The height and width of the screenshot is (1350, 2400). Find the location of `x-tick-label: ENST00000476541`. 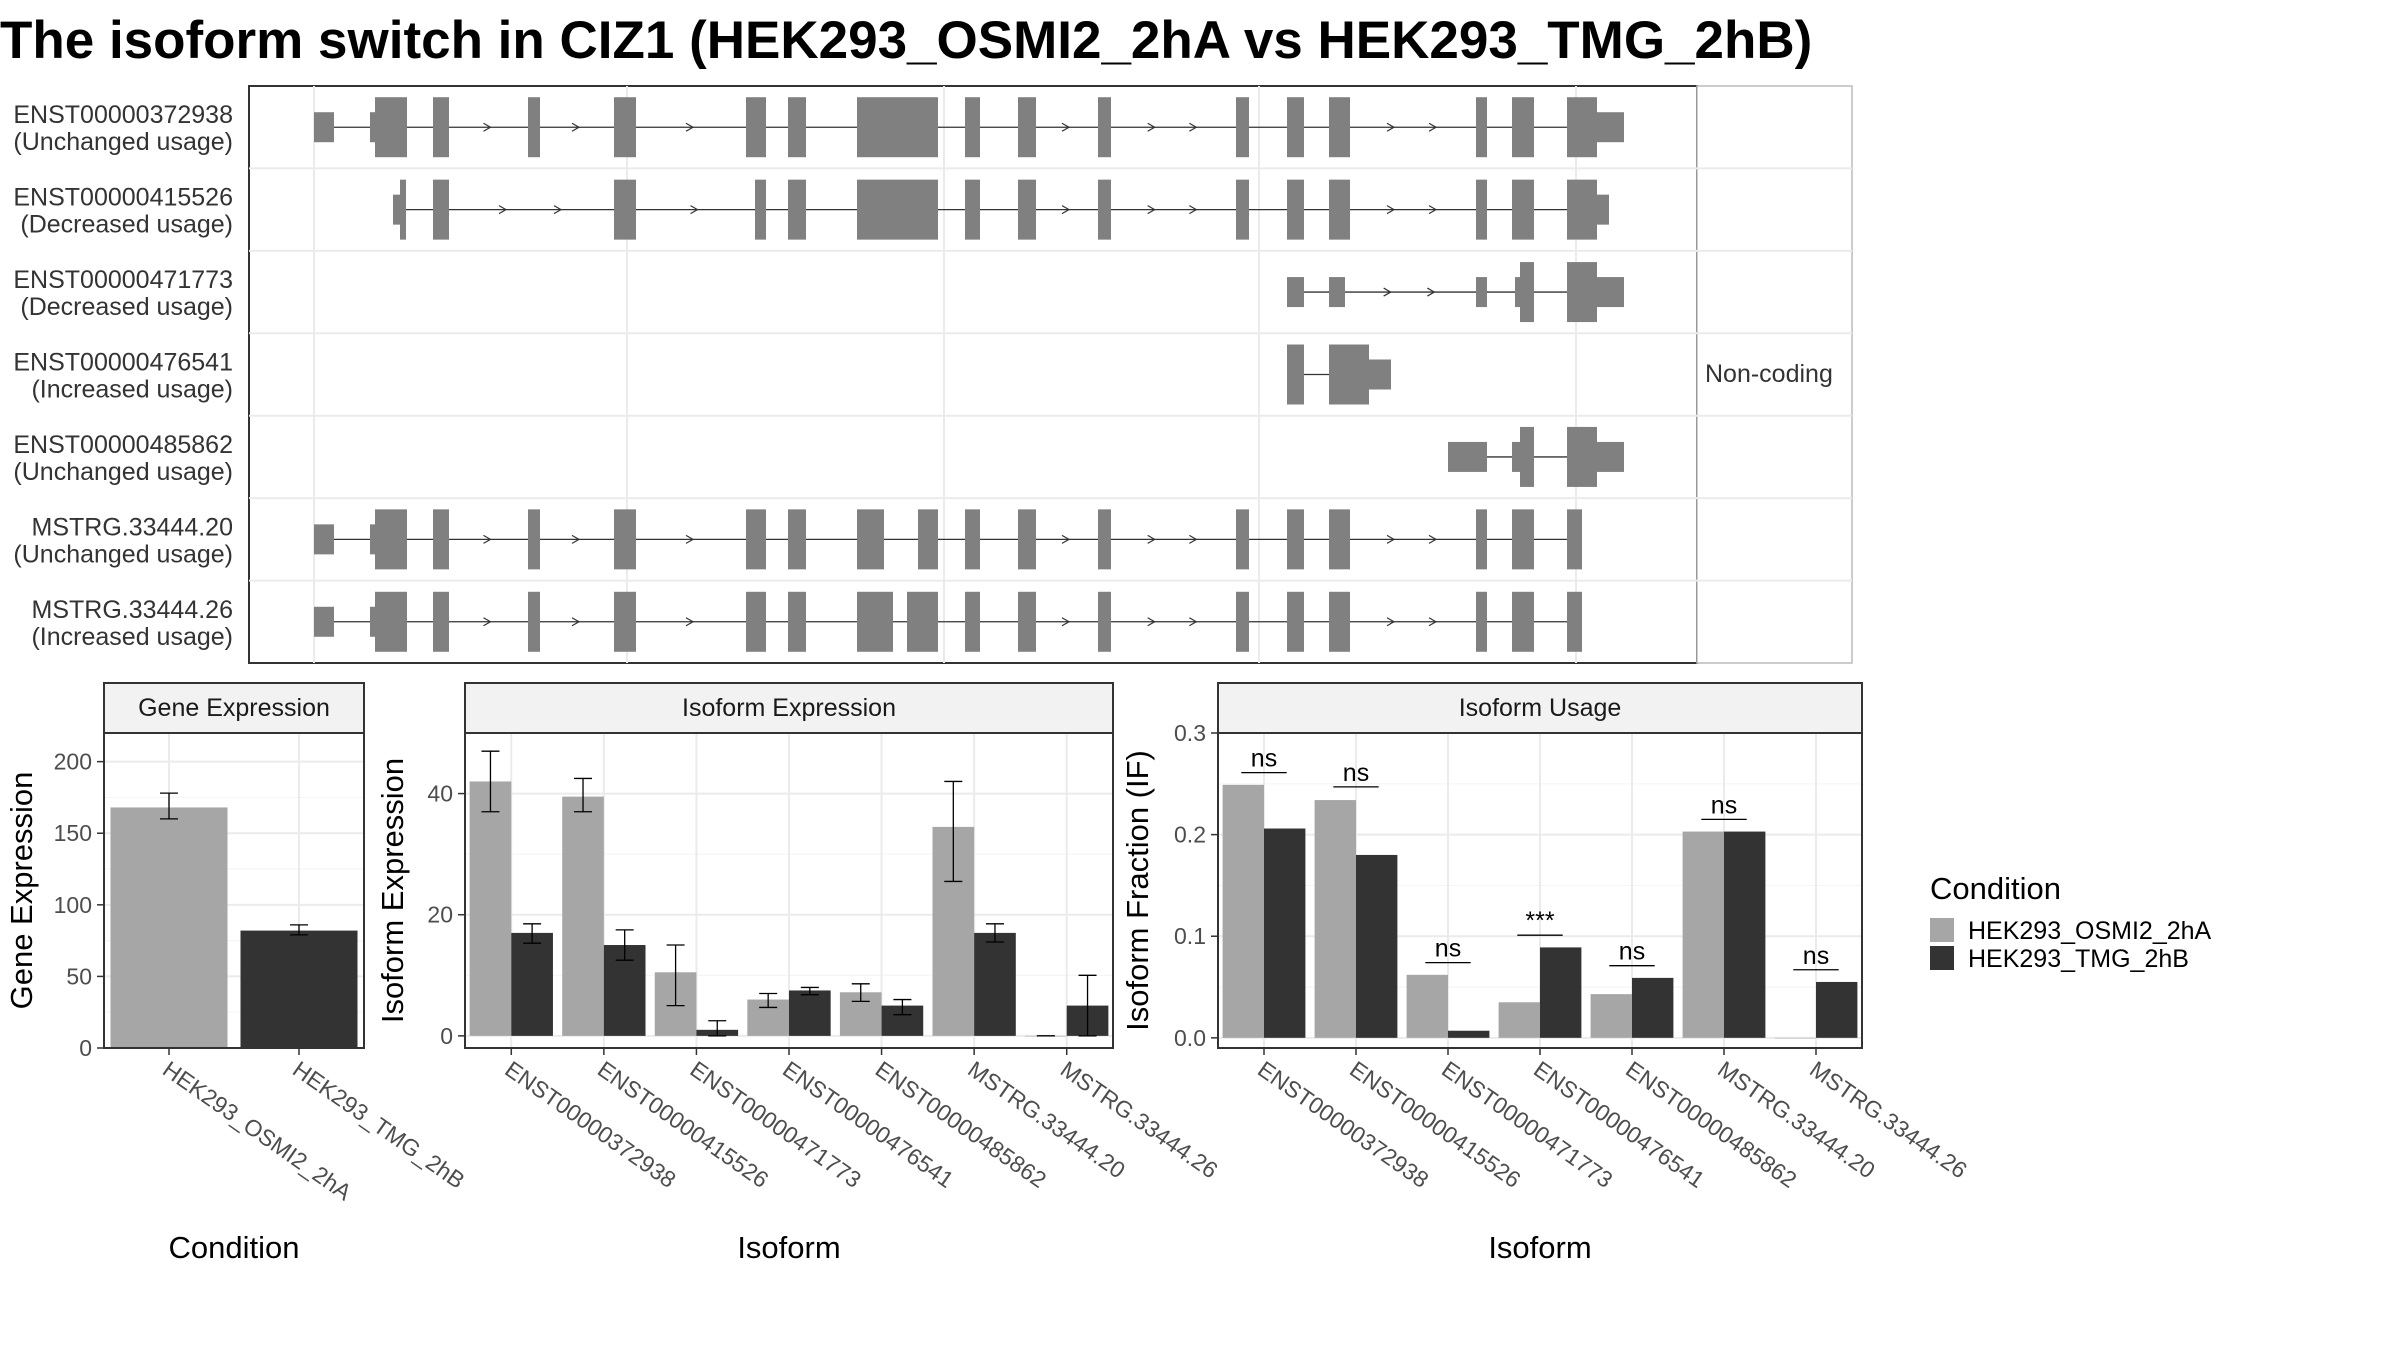

x-tick-label: ENST00000476541 is located at coordinates (1619, 1124).